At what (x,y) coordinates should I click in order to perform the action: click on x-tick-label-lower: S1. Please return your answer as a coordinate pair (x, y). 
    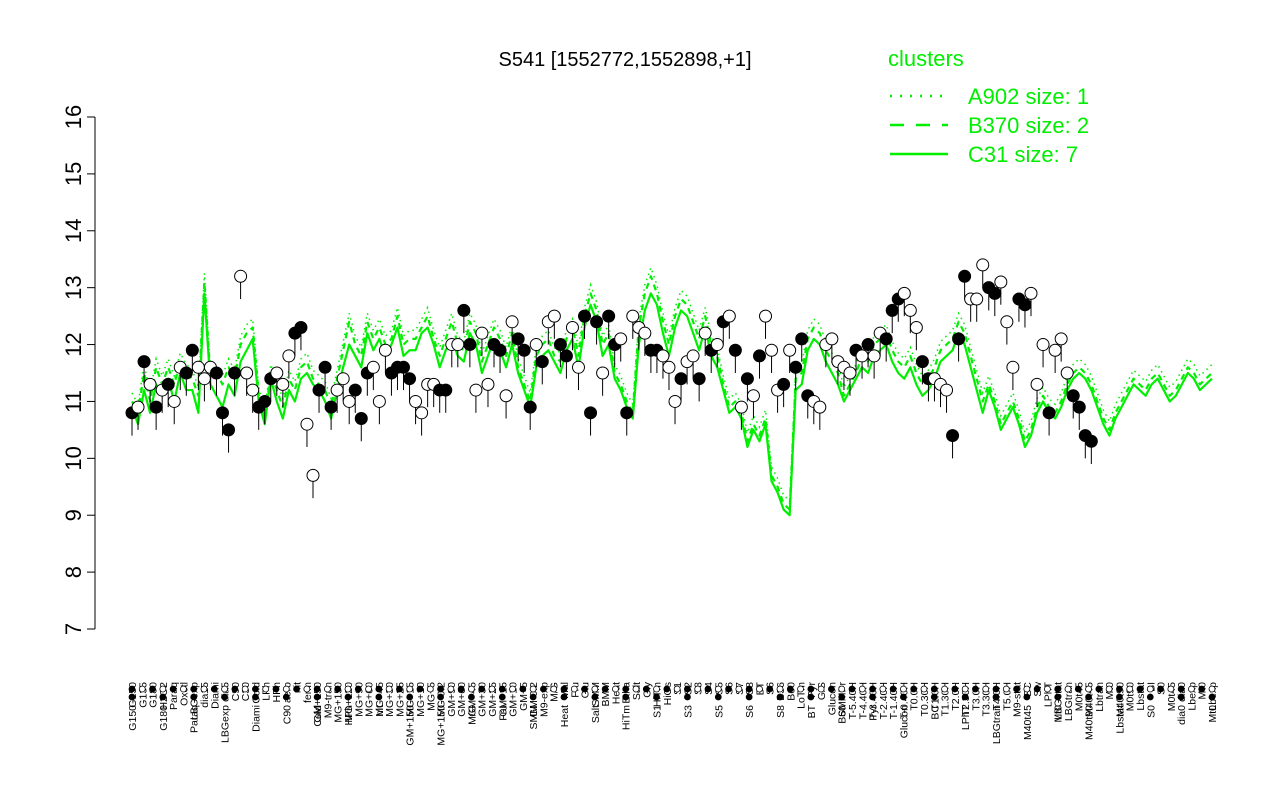
    Looking at the image, I should click on (658, 711).